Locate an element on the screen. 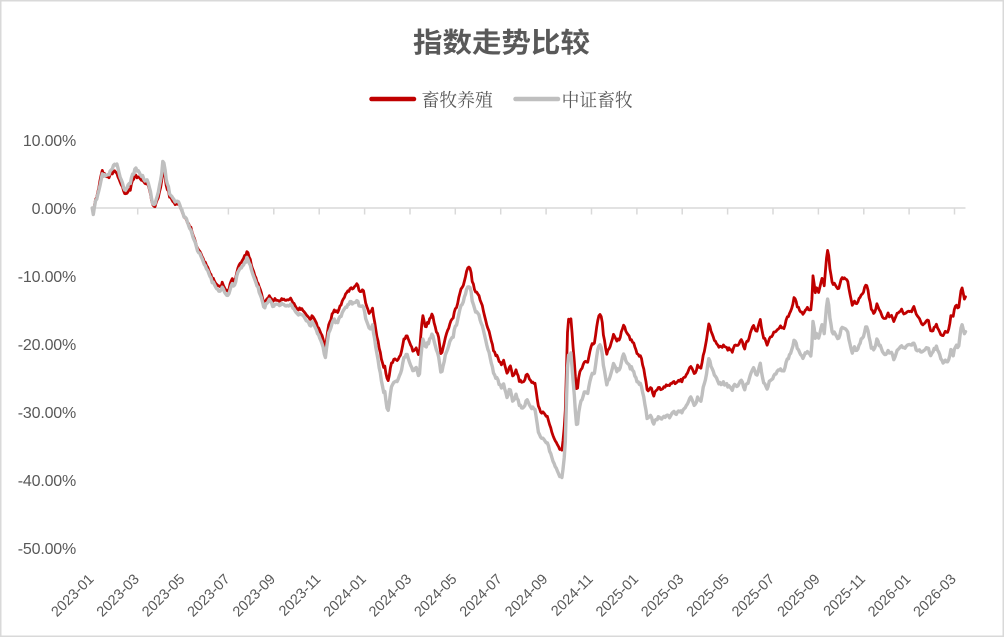 The height and width of the screenshot is (640, 1005). svg-text: -50.00% is located at coordinates (47, 549).